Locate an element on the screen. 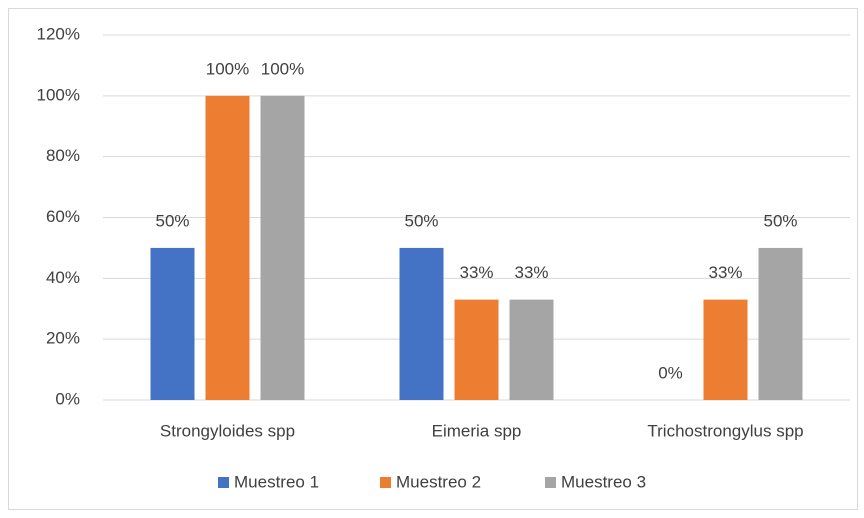  legend-label: Muestreo 3 is located at coordinates (603, 481).